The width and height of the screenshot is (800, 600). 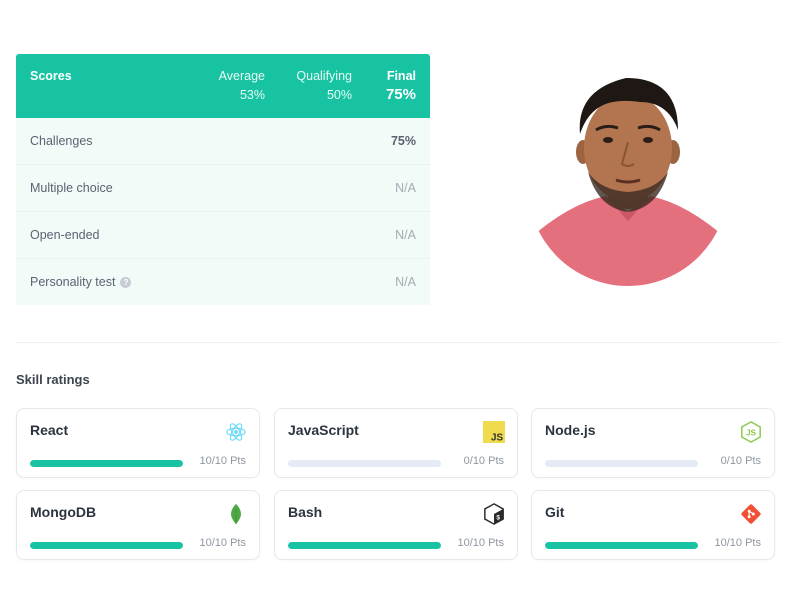 I want to click on skill-card-javascript: JavaScript JS 0/10 Pts, so click(x=396, y=443).